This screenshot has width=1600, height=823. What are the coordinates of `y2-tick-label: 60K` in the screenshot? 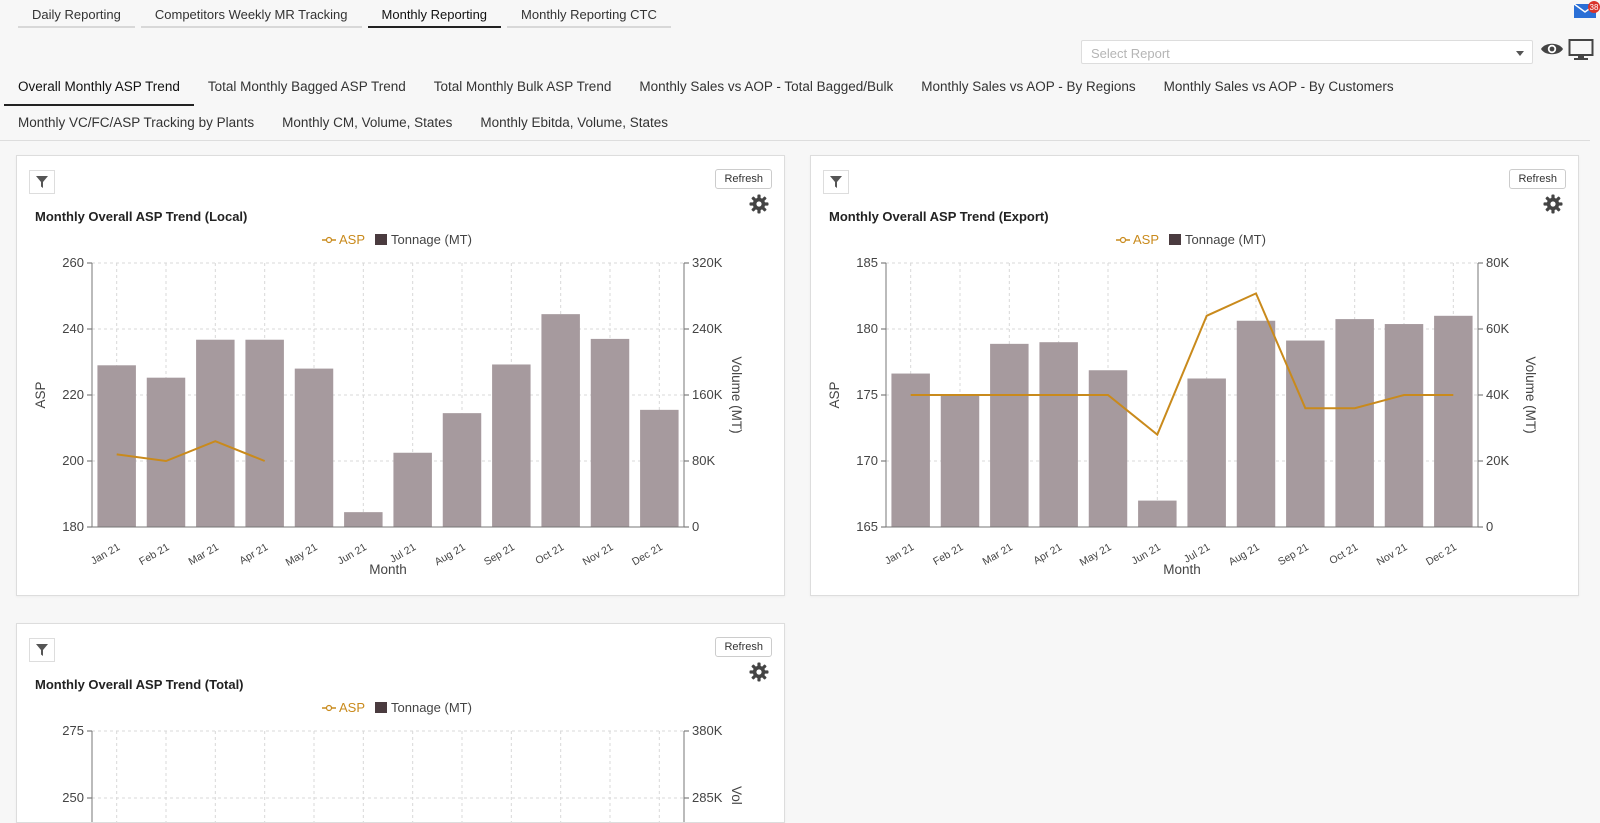 It's located at (1497, 328).